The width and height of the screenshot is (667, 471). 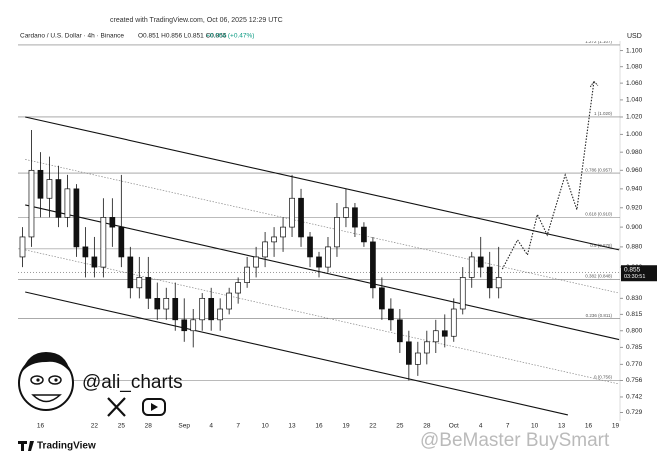 I want to click on y-tick-label: 0.729, so click(x=634, y=412).